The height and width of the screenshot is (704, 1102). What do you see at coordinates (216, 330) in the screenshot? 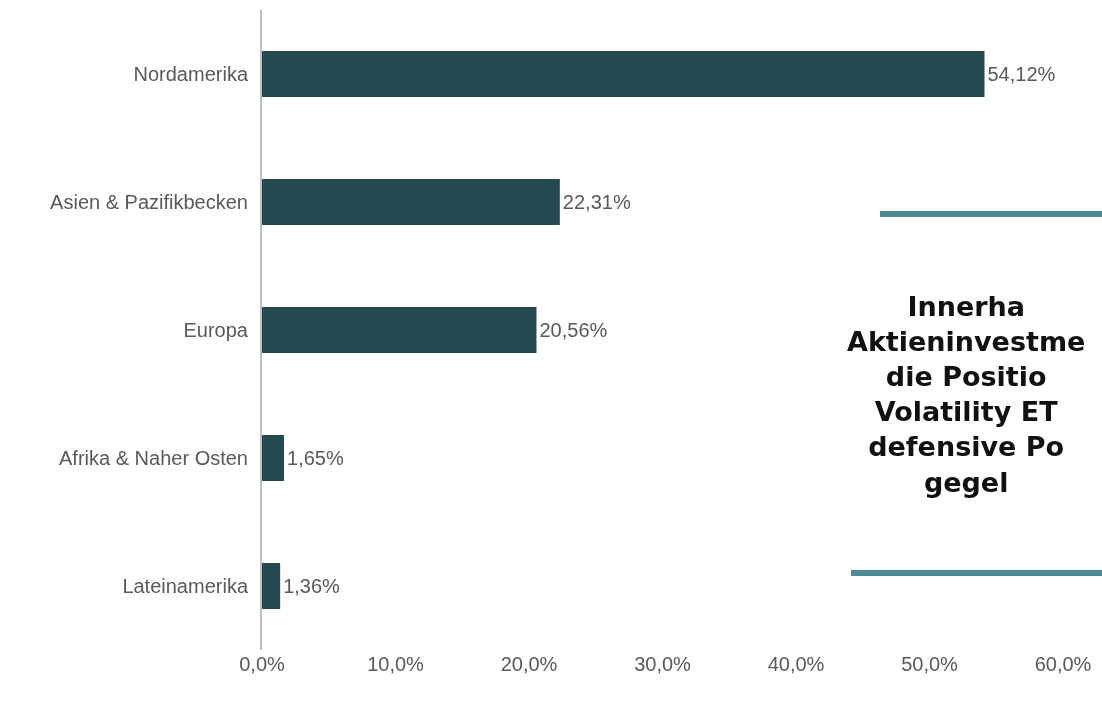
I see `y-tick-label: Europa` at bounding box center [216, 330].